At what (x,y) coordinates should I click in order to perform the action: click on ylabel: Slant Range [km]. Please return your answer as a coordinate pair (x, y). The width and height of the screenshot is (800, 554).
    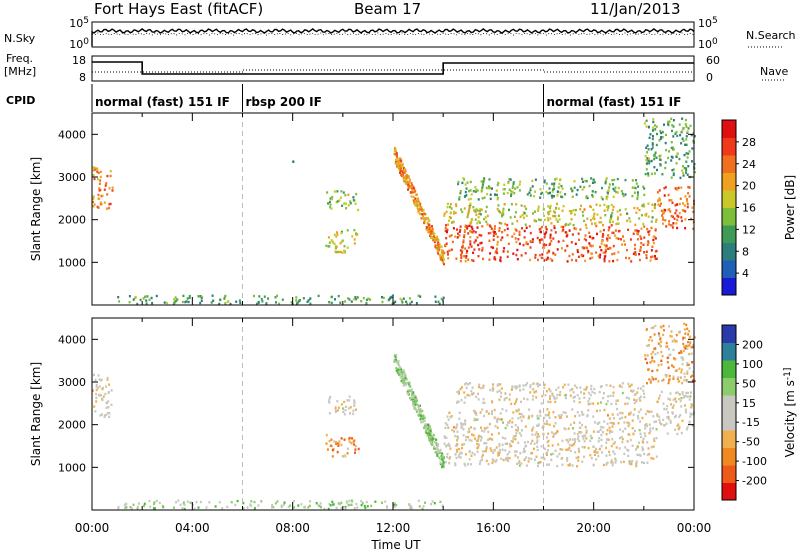
    Looking at the image, I should click on (36, 414).